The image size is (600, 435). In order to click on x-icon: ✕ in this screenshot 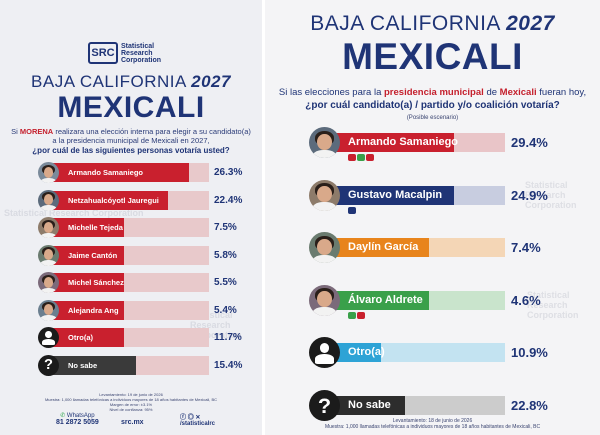, I will do `click(198, 418)`.